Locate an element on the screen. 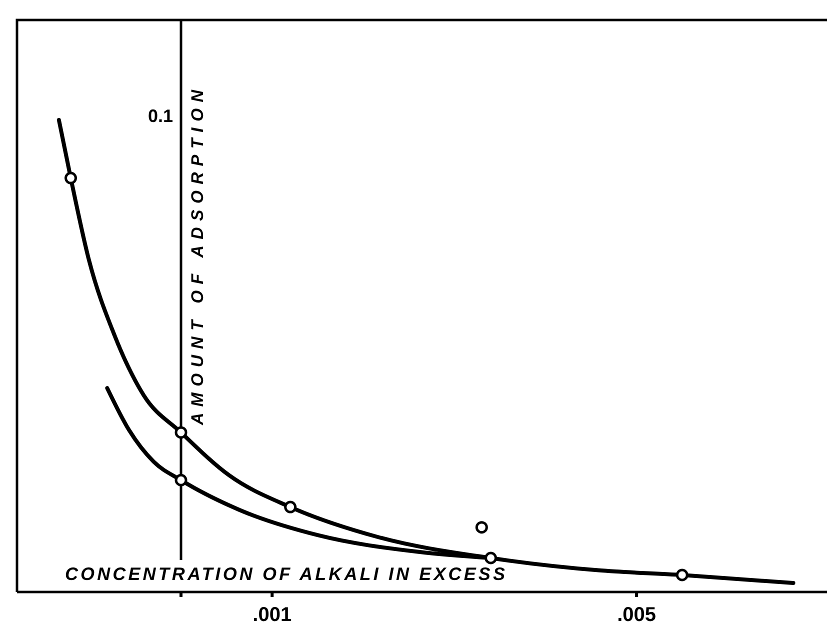 The width and height of the screenshot is (828, 628). x-tick-label: .005 is located at coordinates (636, 615).